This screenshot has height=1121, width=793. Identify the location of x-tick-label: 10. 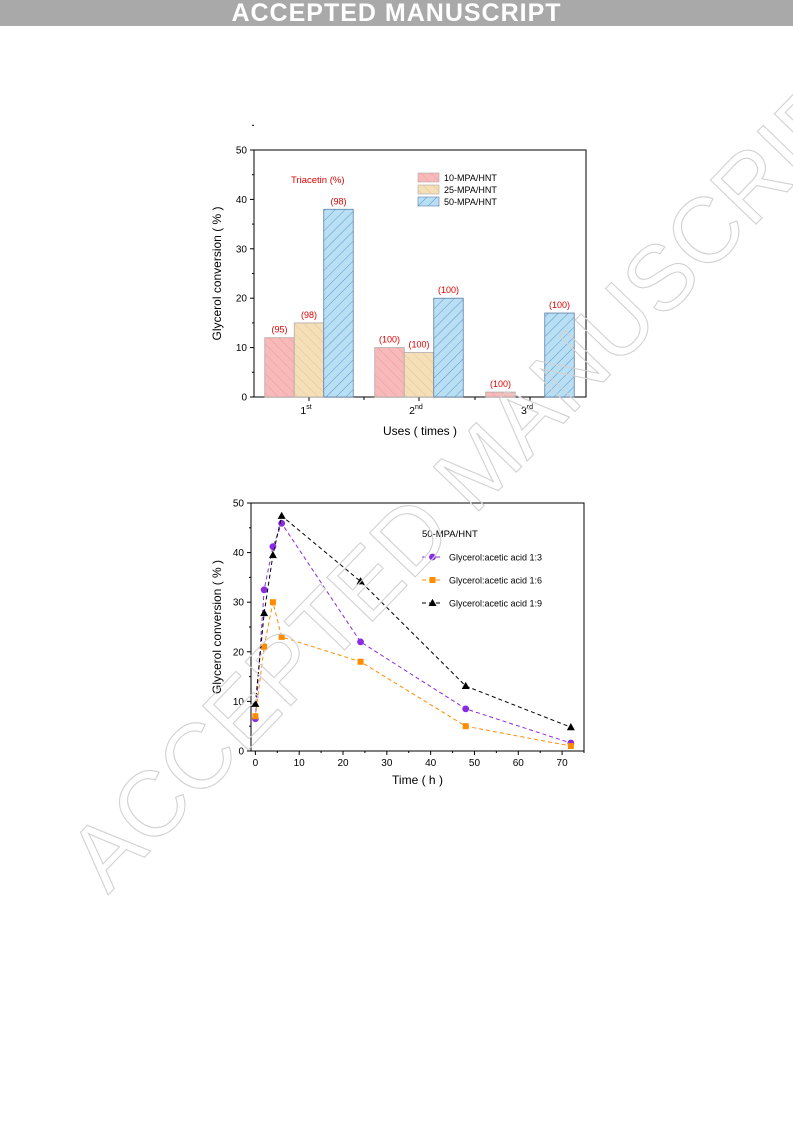
(300, 763).